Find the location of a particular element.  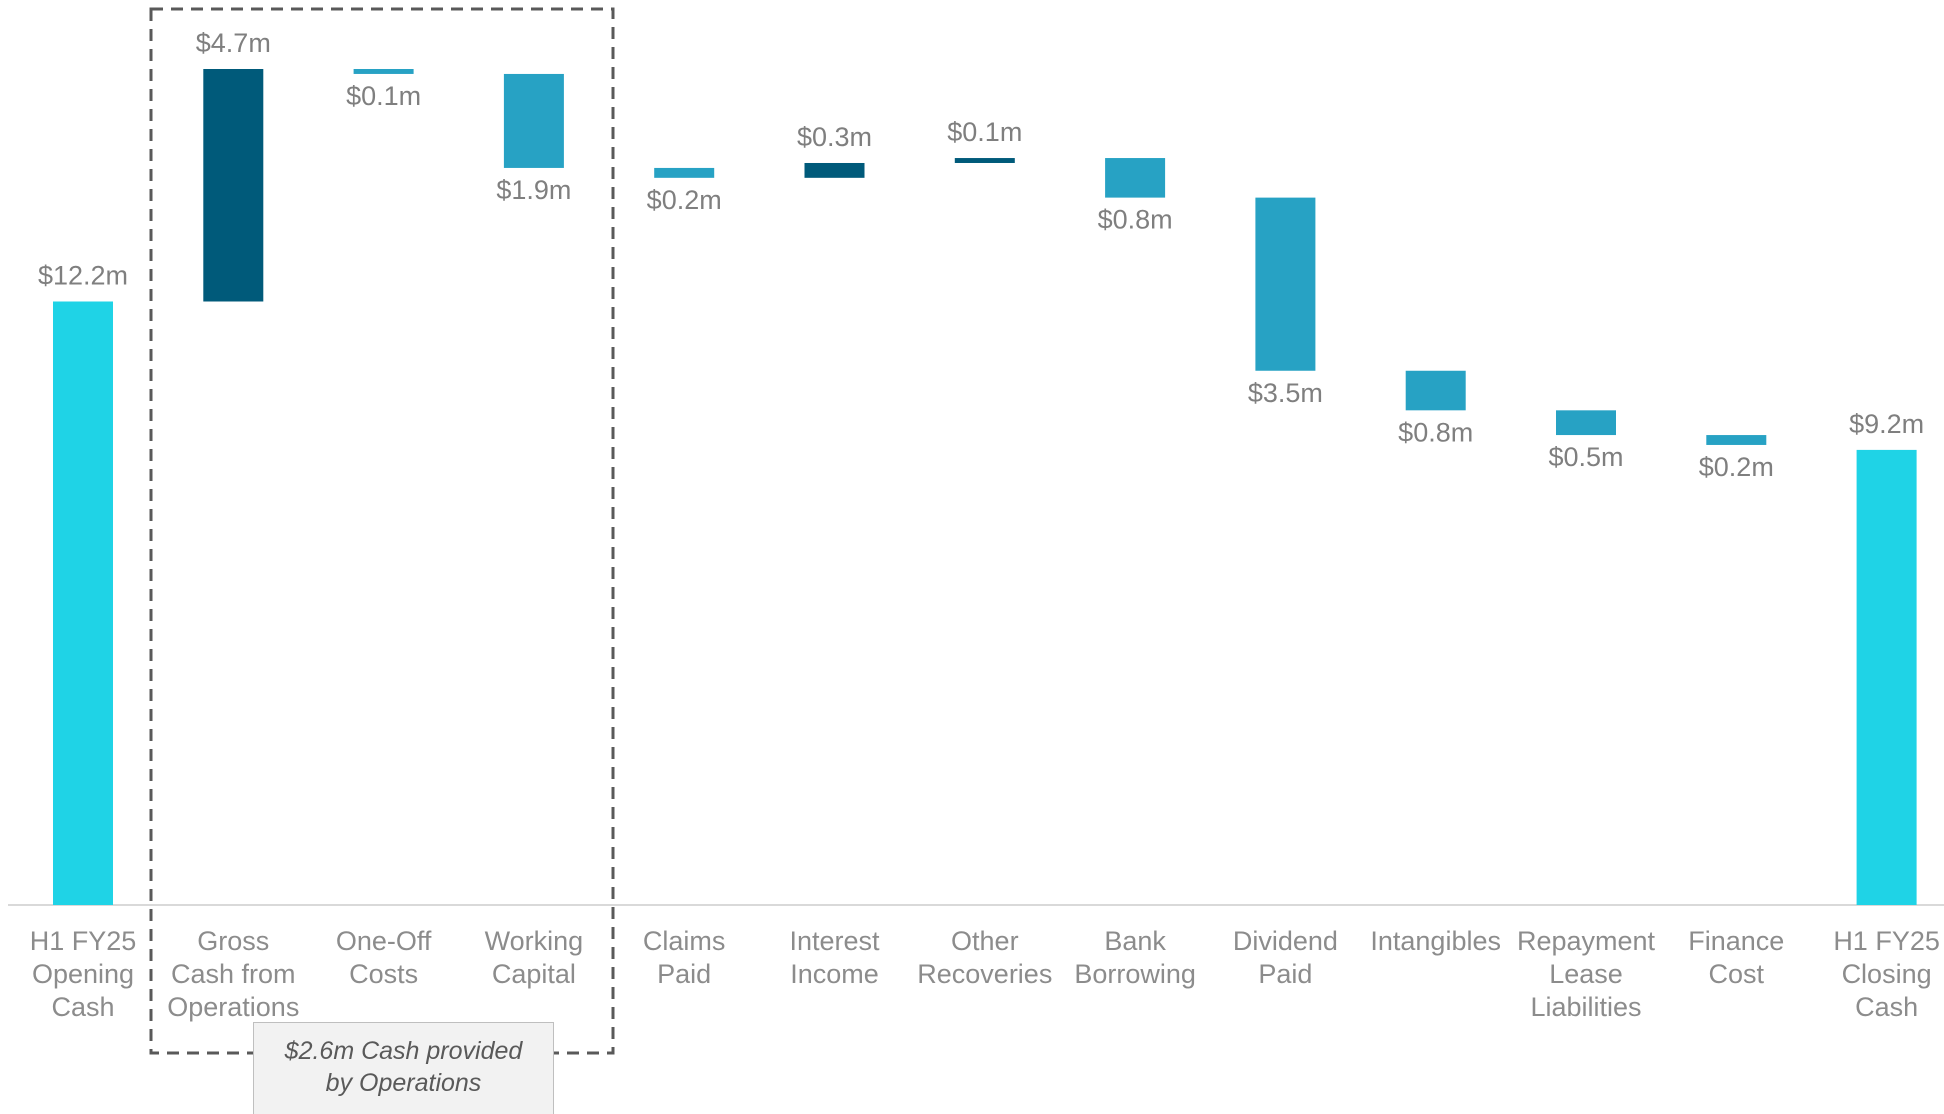

x-tick-label: Repayment Lease Liabilities is located at coordinates (1586, 974).